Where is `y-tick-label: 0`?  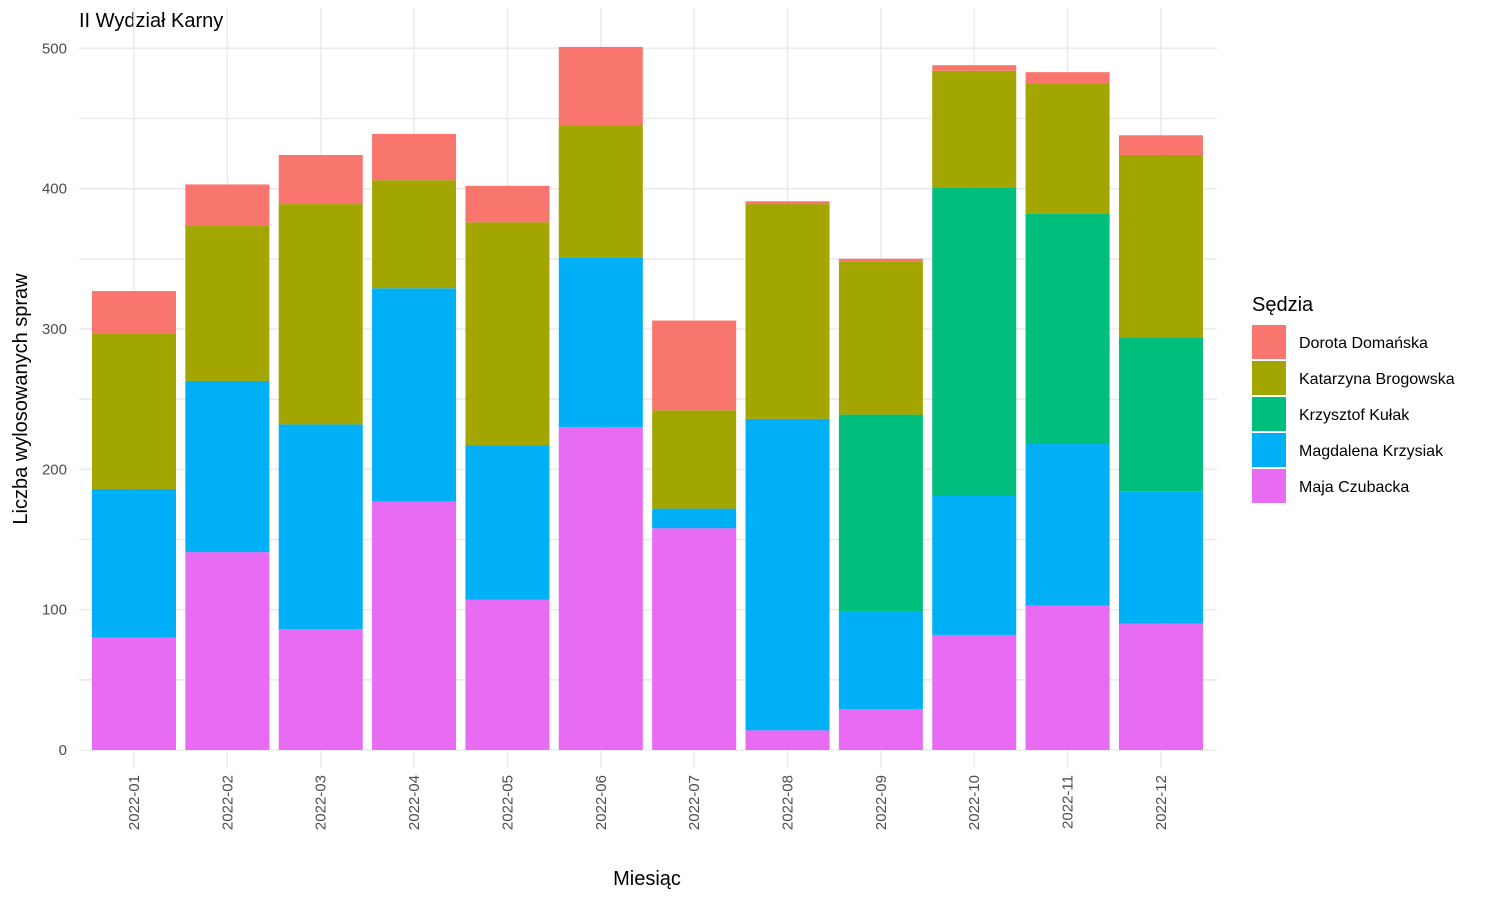 y-tick-label: 0 is located at coordinates (63, 750).